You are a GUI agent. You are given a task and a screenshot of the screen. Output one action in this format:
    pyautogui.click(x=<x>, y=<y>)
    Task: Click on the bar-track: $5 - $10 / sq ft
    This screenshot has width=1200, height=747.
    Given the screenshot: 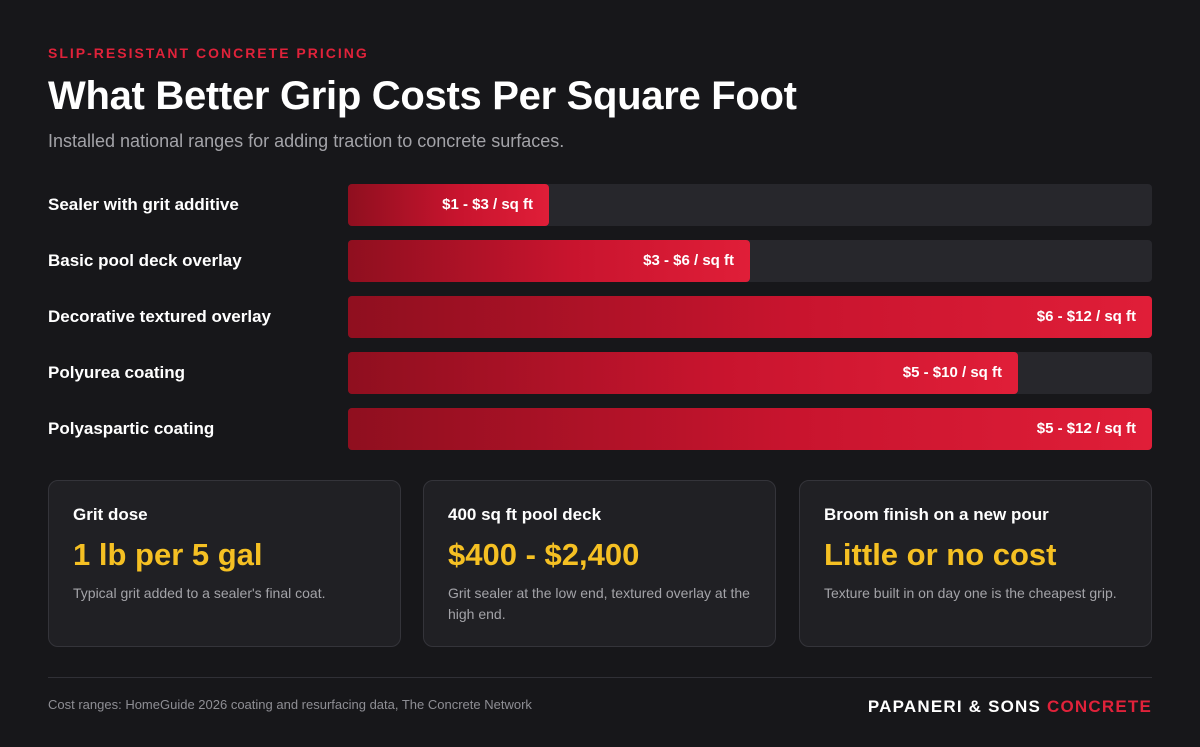 What is the action you would take?
    pyautogui.click(x=750, y=373)
    